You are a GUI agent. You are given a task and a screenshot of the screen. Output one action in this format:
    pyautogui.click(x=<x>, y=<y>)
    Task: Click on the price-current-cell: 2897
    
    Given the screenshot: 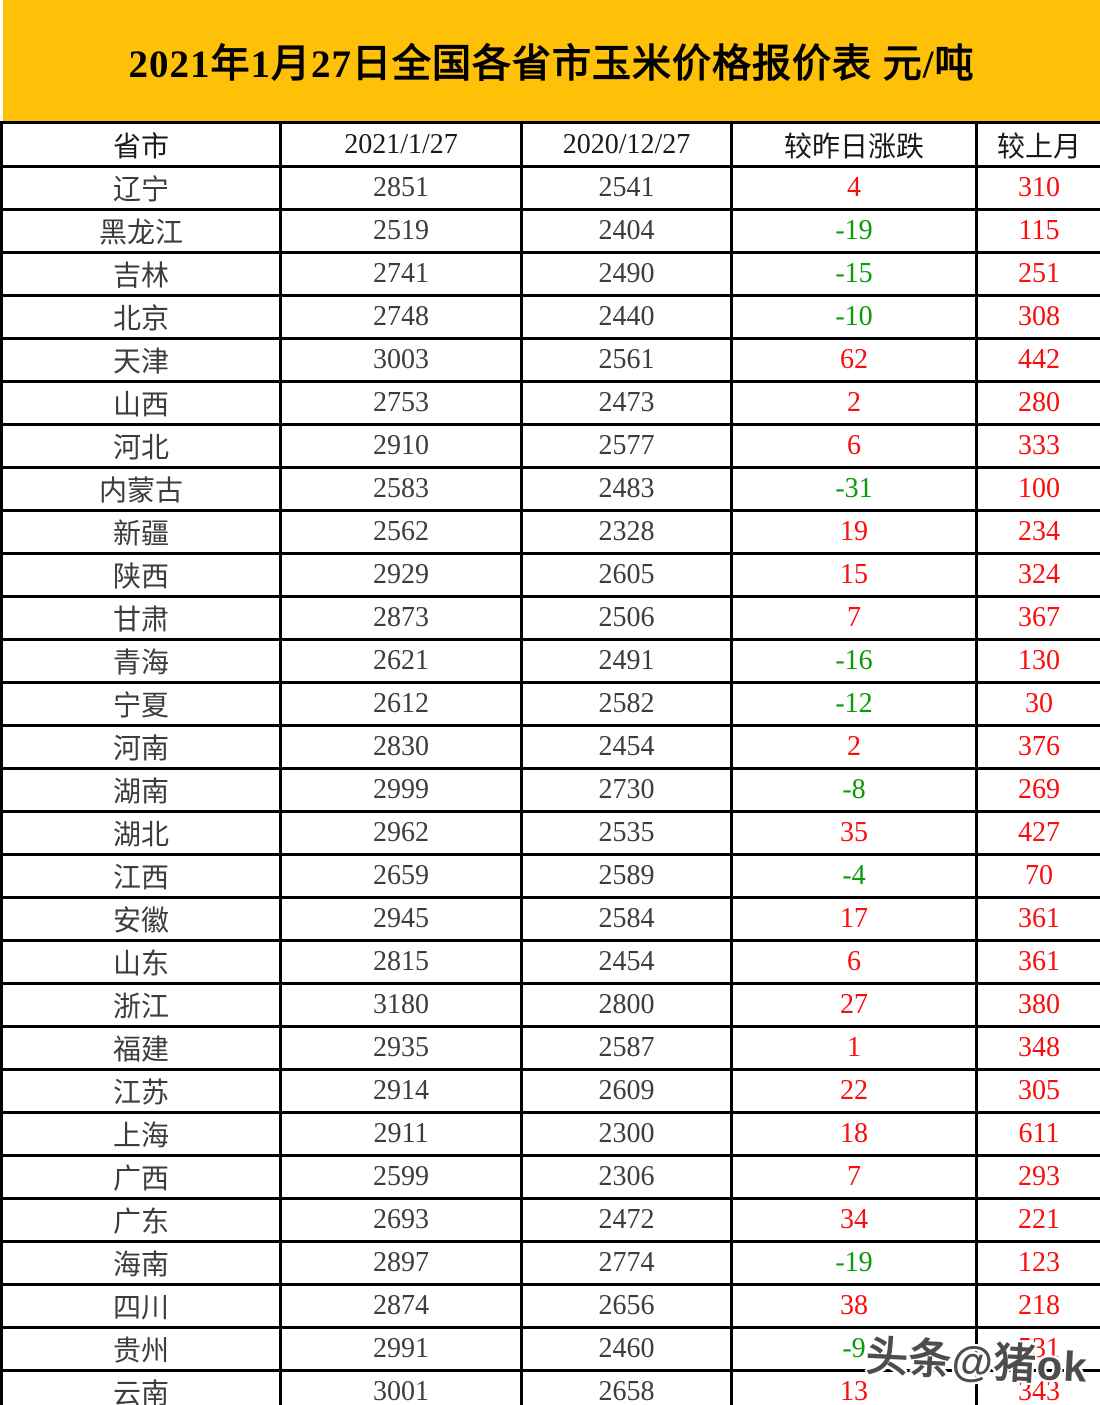 What is the action you would take?
    pyautogui.click(x=401, y=1263)
    